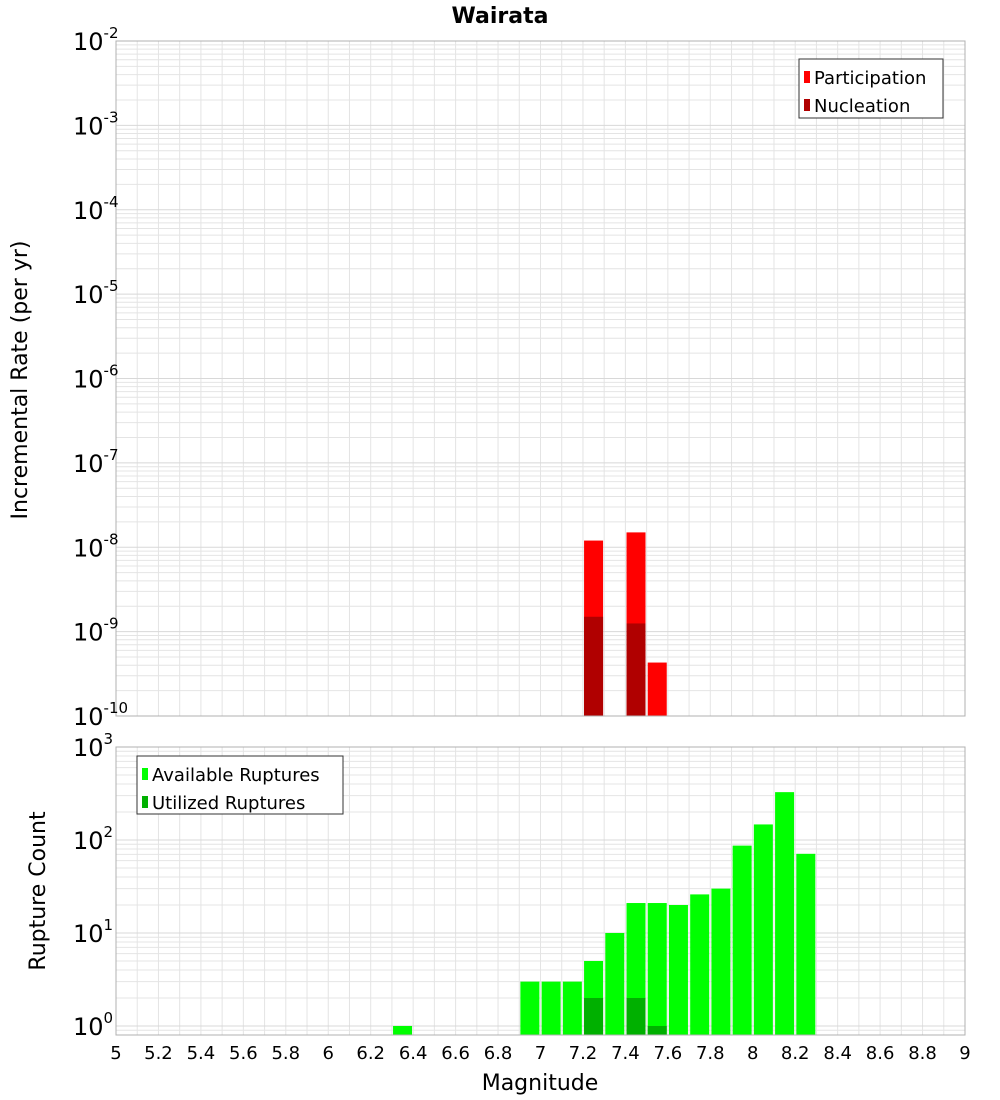  What do you see at coordinates (604, 913) in the screenshot?
I see `bottom-bars` at bounding box center [604, 913].